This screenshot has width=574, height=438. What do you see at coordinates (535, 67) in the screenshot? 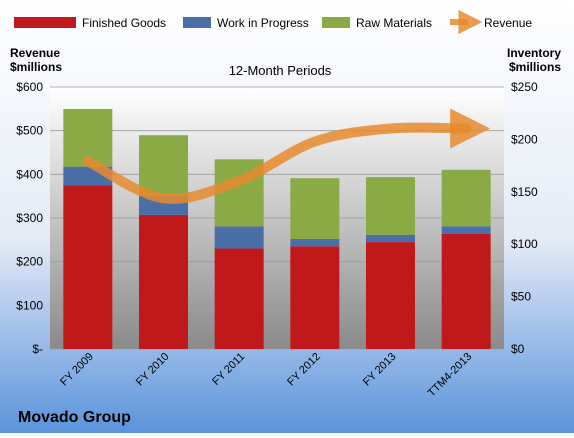
I see `right-axis-title-line2: $millions` at bounding box center [535, 67].